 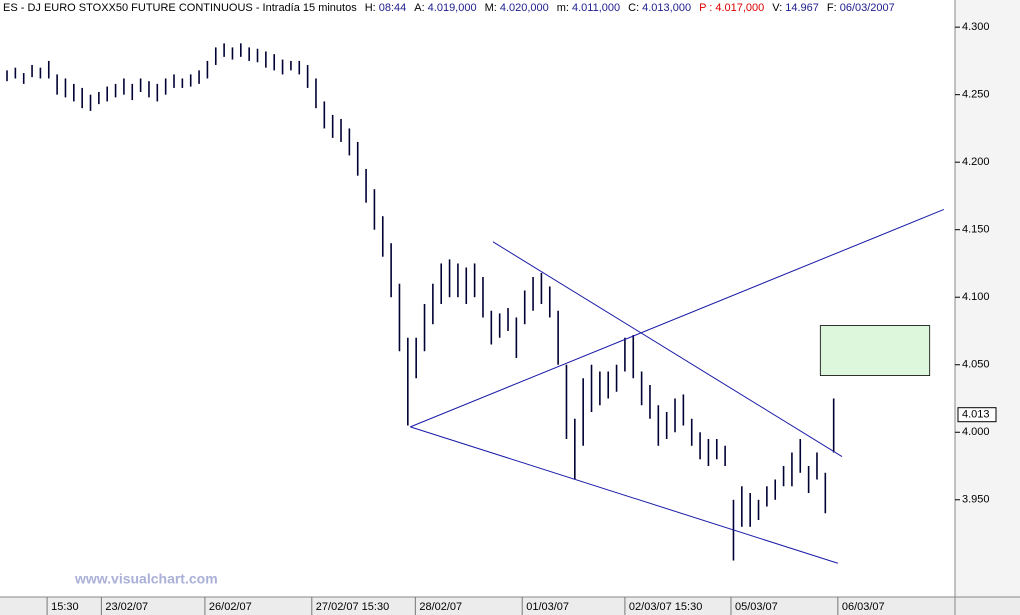 I want to click on stat-label: M:, so click(x=491, y=8).